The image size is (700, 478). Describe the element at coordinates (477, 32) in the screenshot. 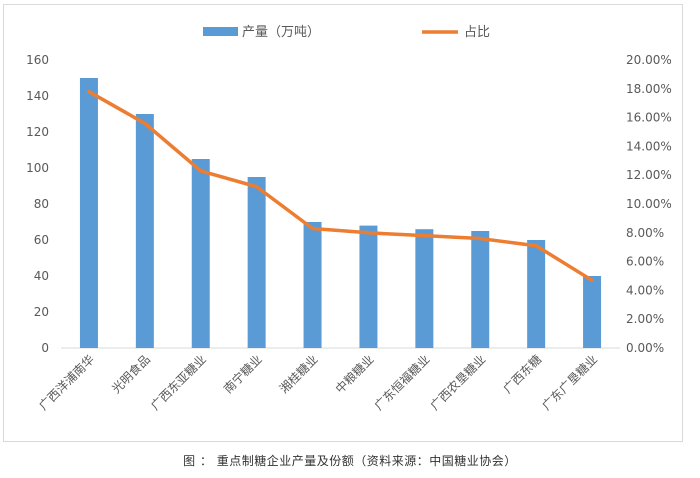

I see `legend-line-label: 占比` at that location.